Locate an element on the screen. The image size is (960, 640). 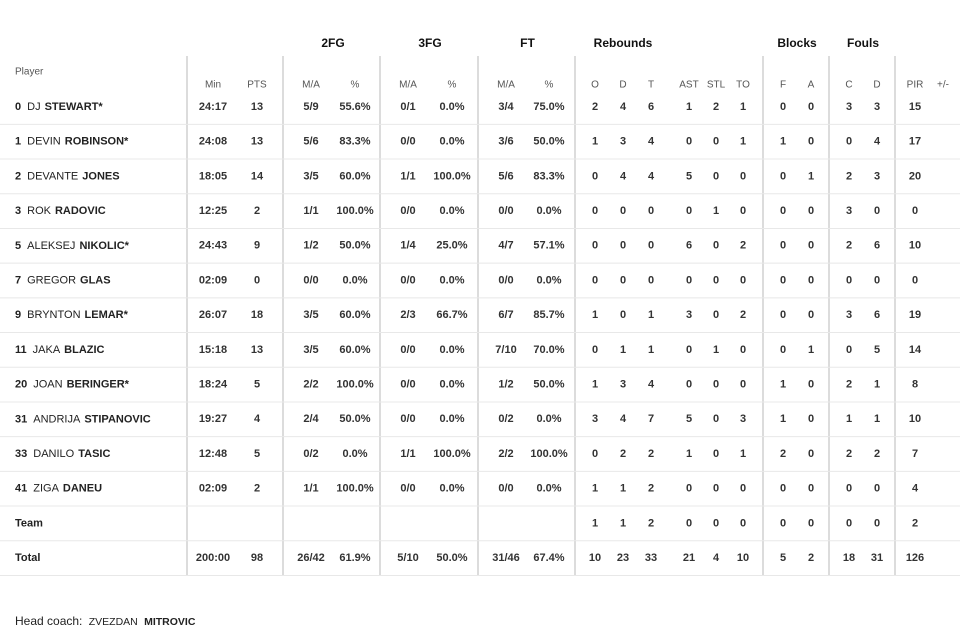
stat-cell: 24:08 is located at coordinates (213, 142).